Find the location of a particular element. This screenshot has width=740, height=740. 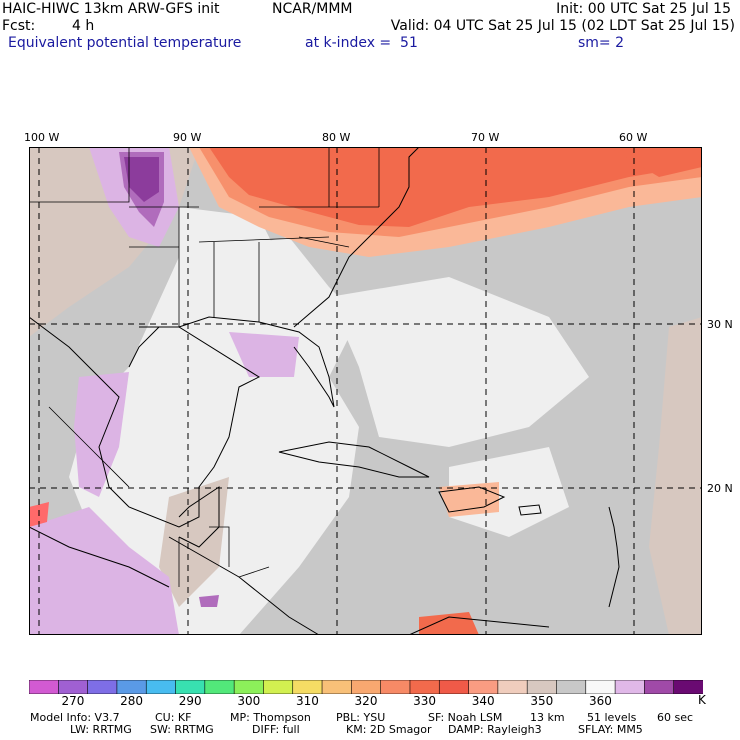

lon-label-80w: 80 W is located at coordinates (336, 137).